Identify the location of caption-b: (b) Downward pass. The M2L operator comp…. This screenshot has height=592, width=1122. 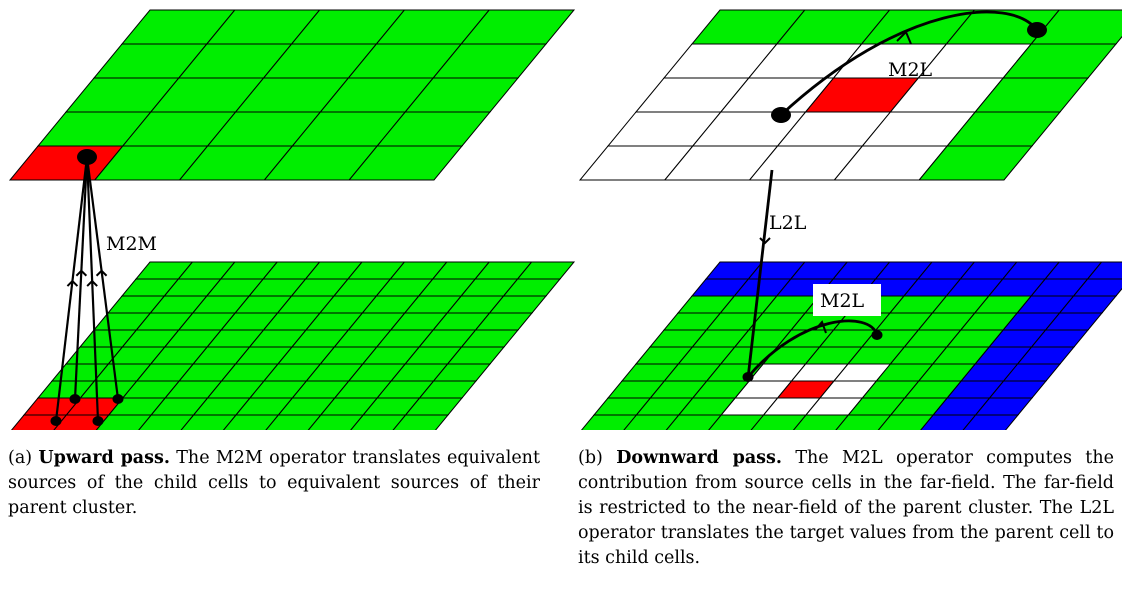
(846, 508).